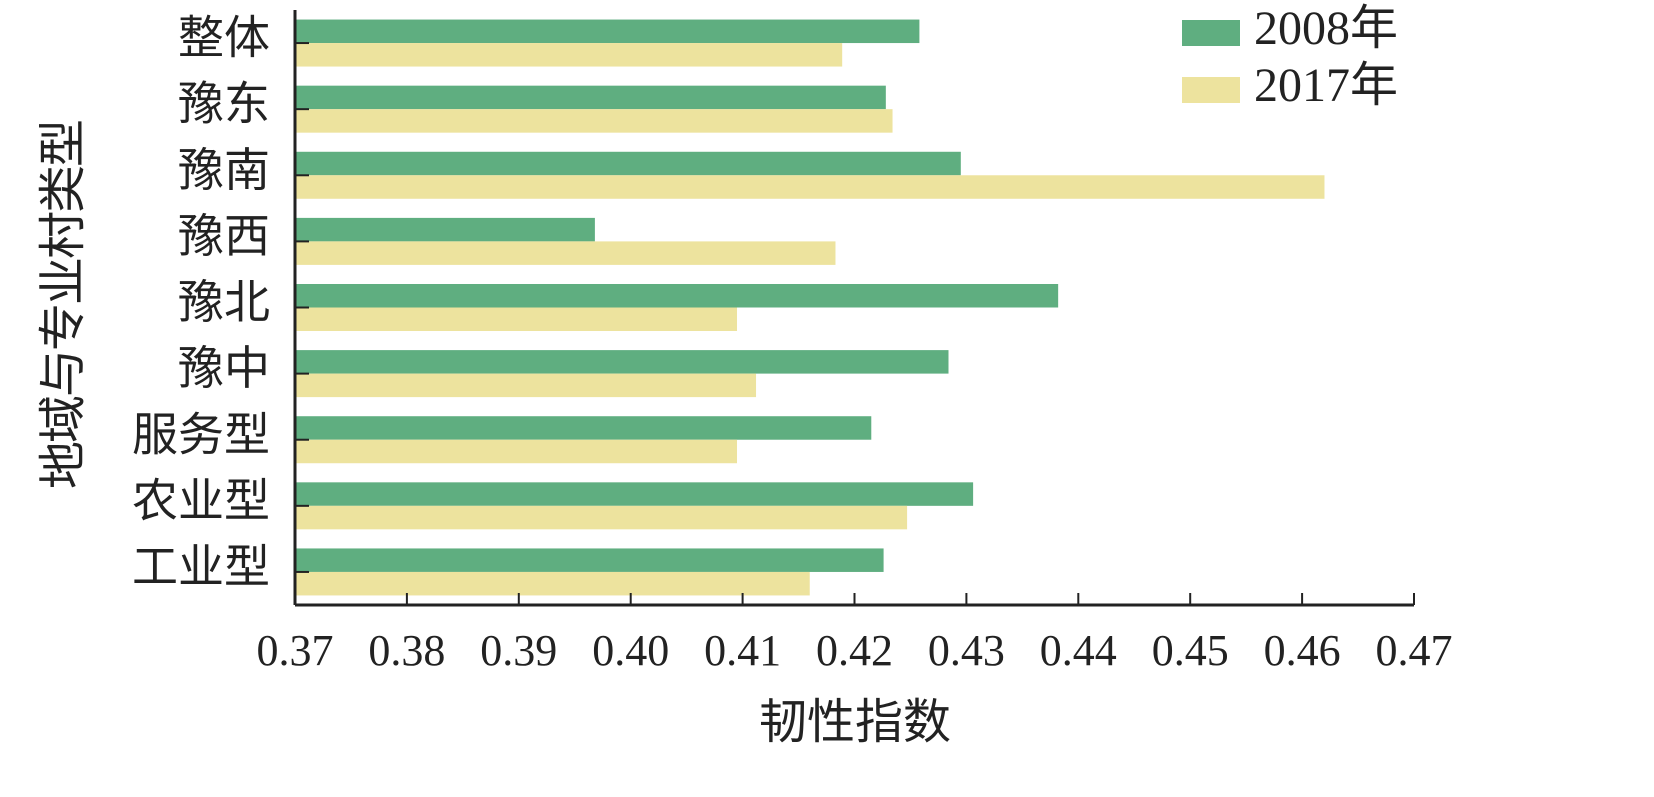 The image size is (1654, 797). Describe the element at coordinates (224, 104) in the screenshot. I see `y-tick-label: 豫东` at that location.